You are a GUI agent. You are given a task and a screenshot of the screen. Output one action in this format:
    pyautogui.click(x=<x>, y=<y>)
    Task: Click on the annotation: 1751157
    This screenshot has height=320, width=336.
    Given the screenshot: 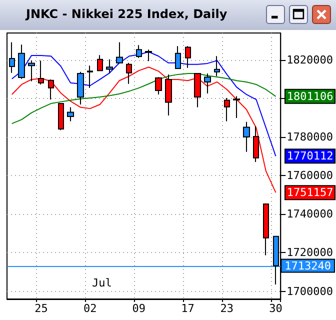 What is the action you would take?
    pyautogui.click(x=310, y=193)
    